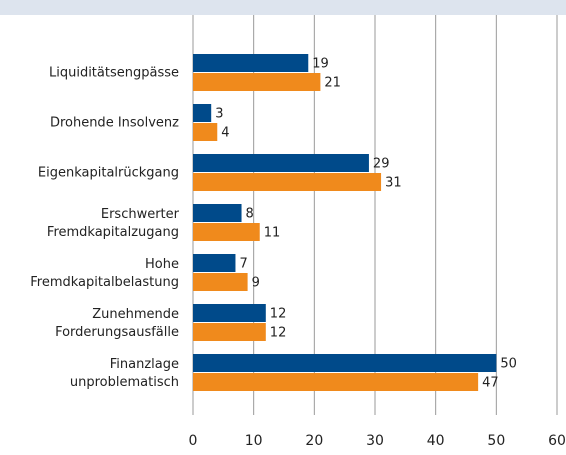 This screenshot has height=455, width=566. I want to click on x-tick-label: 40, so click(436, 441).